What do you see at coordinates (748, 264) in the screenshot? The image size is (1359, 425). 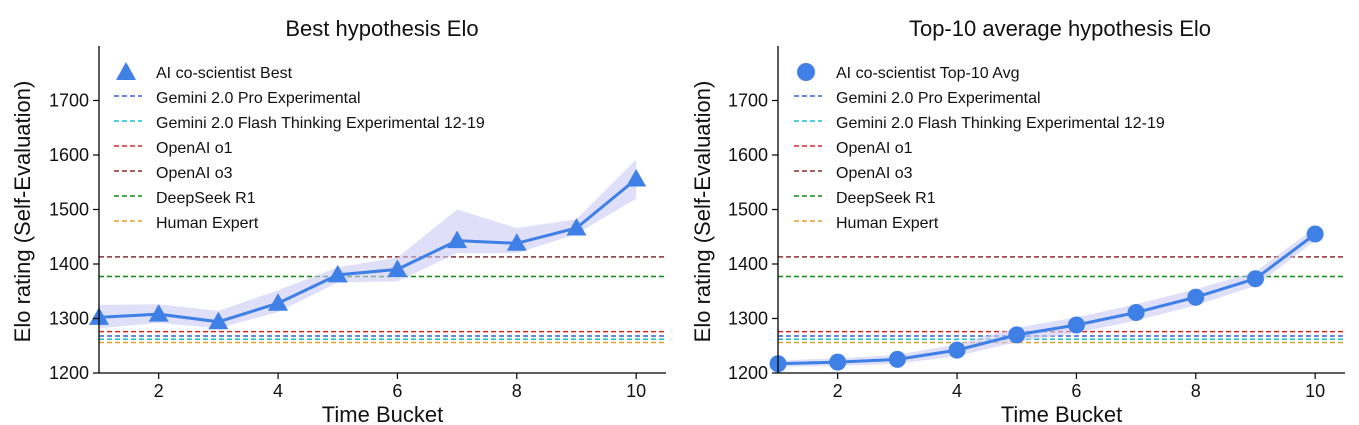 I see `top10-y-tick-1400: 1400` at bounding box center [748, 264].